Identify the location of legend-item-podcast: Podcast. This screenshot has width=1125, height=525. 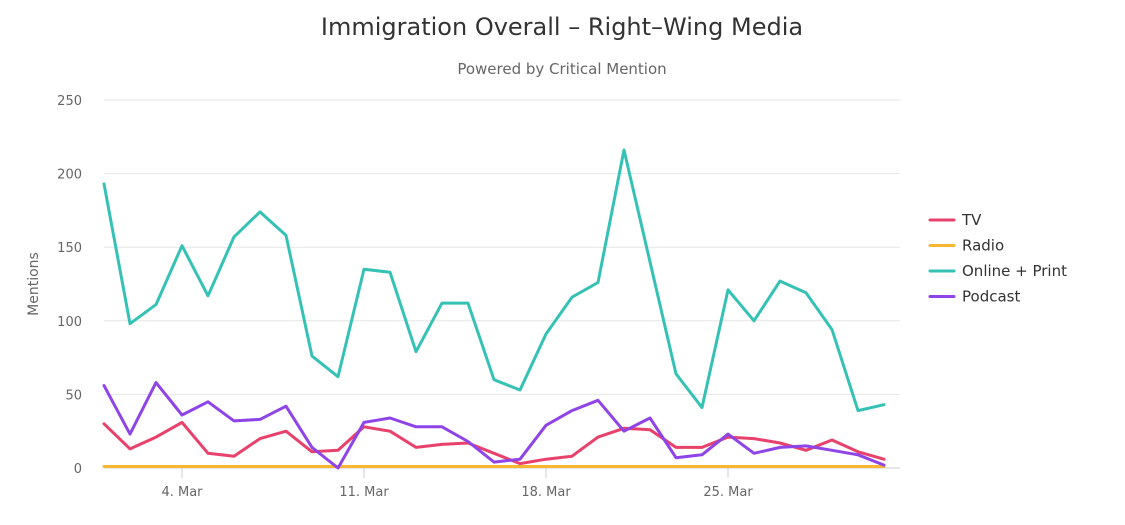
(974, 297).